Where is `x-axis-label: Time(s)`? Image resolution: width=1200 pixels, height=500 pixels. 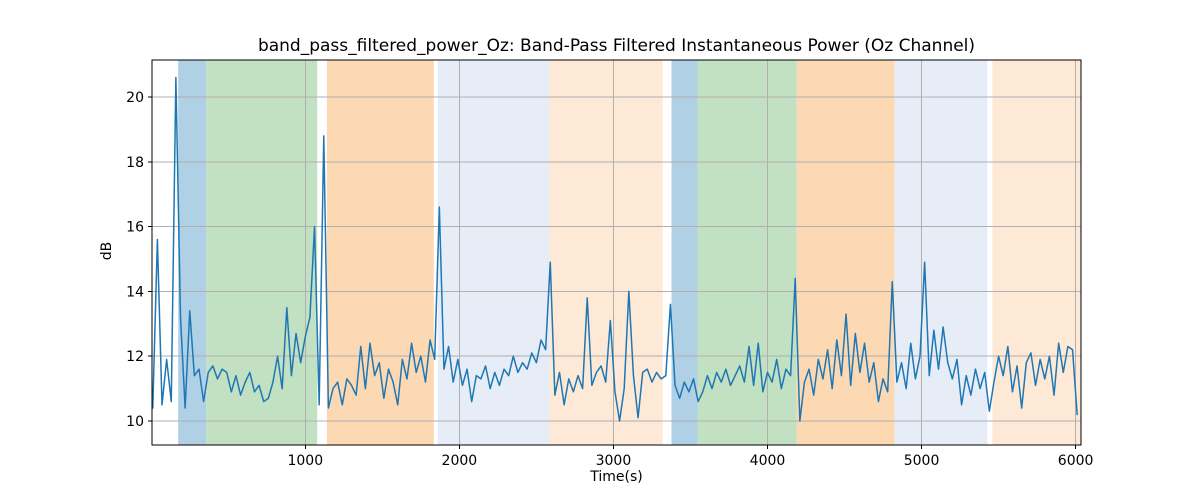
x-axis-label: Time(s) is located at coordinates (616, 477).